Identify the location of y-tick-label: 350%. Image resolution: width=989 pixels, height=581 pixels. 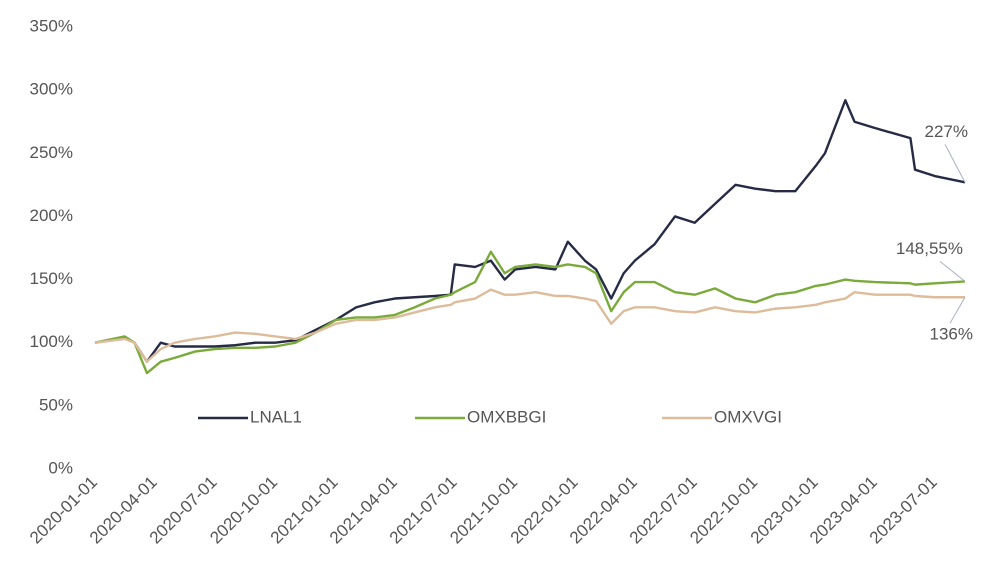
(51, 25).